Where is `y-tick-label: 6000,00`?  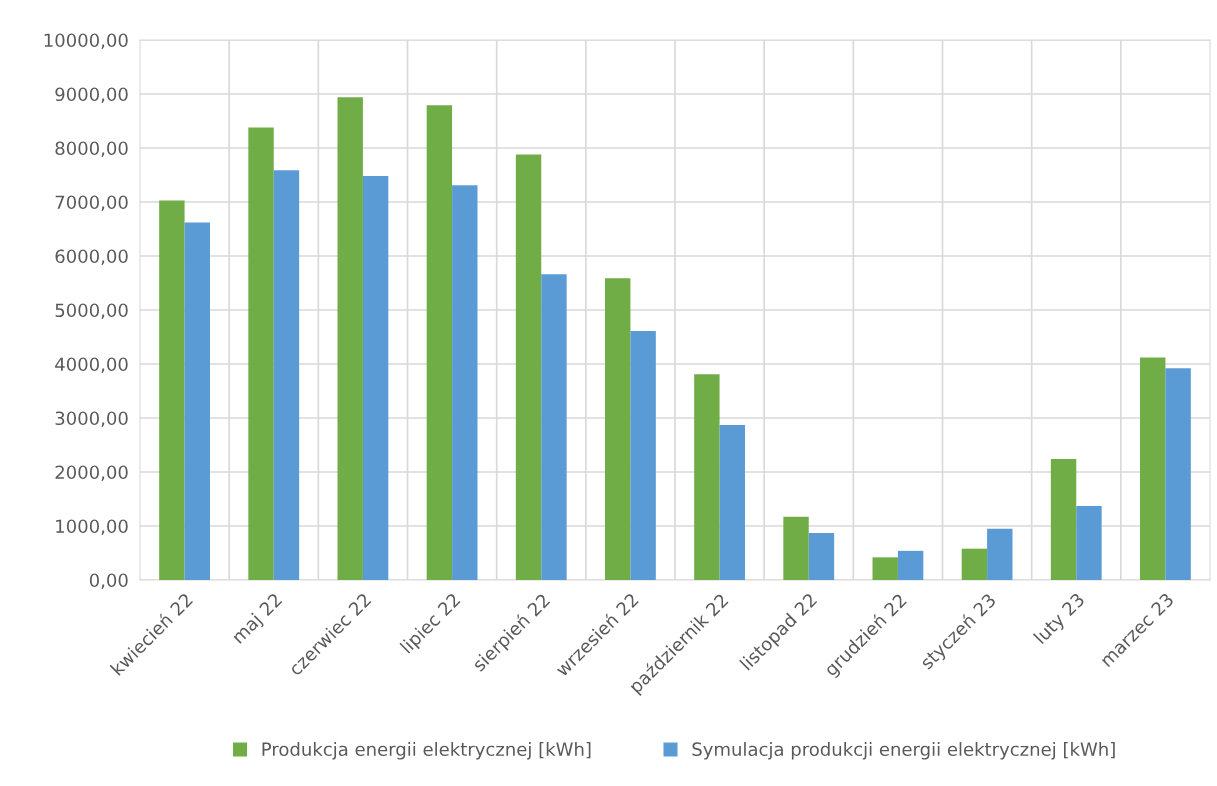 y-tick-label: 6000,00 is located at coordinates (91, 257).